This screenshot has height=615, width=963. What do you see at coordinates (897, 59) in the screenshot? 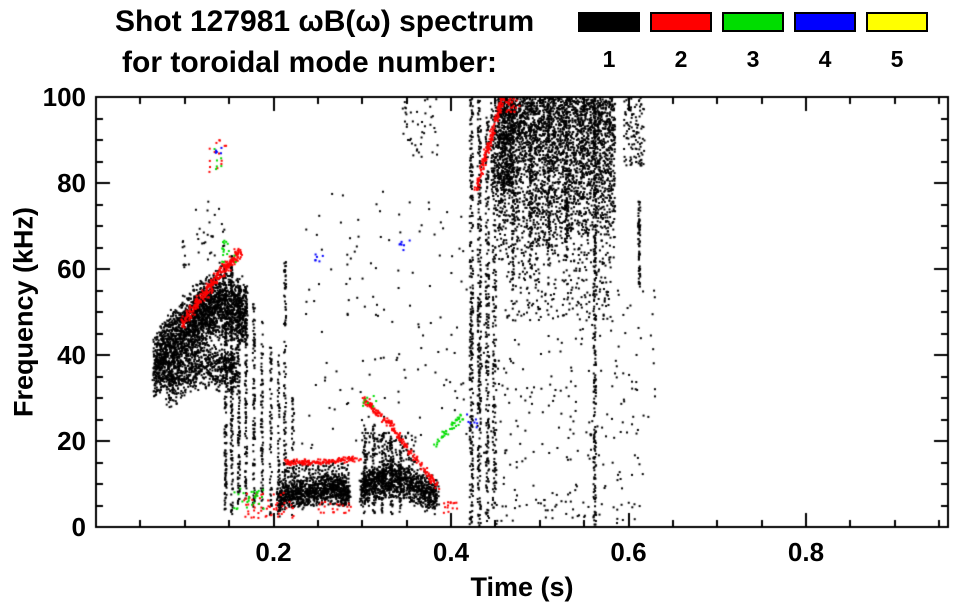
I see `legend-mode-number: 5` at bounding box center [897, 59].